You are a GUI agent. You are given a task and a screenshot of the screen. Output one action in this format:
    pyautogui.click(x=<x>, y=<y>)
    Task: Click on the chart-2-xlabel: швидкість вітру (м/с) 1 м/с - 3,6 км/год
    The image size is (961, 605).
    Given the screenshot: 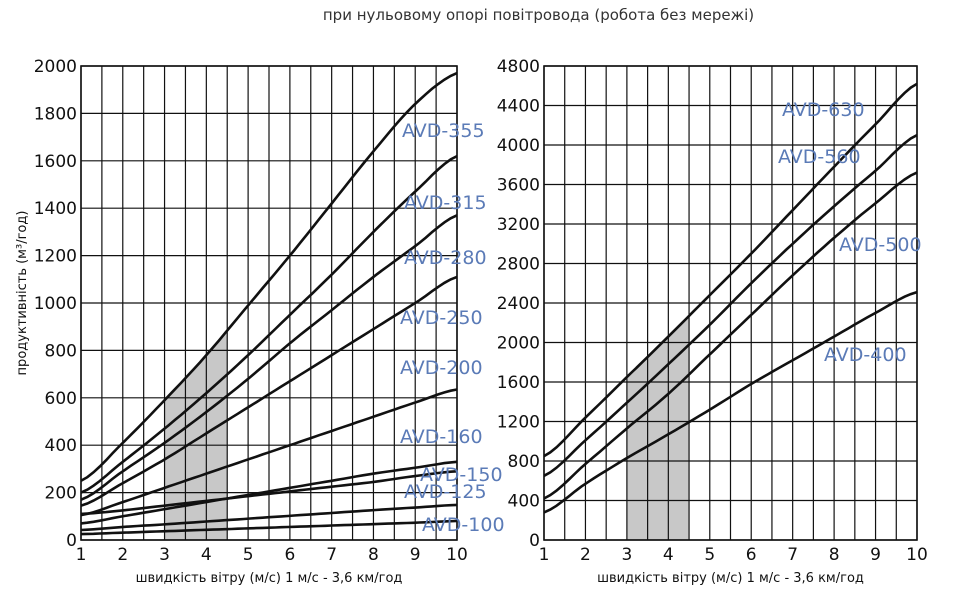 What is the action you would take?
    pyautogui.click(x=730, y=578)
    